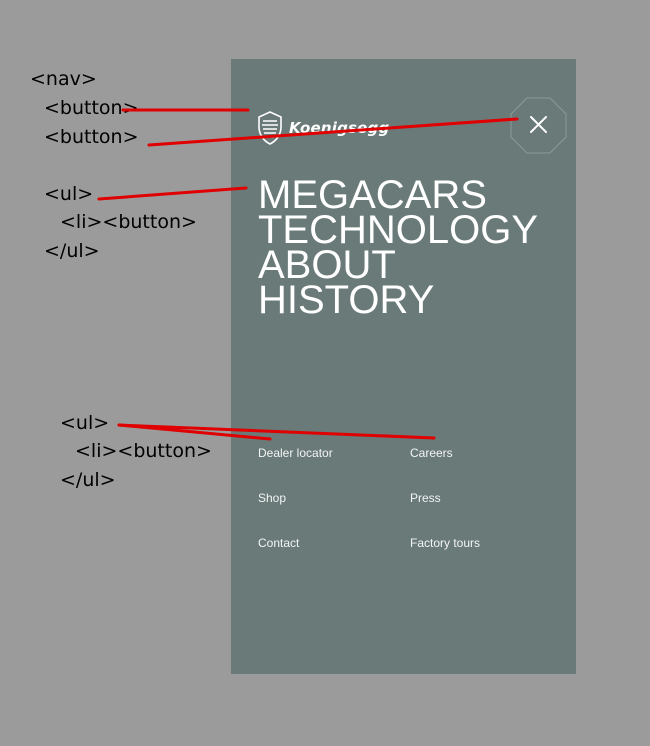 This screenshot has width=650, height=746. What do you see at coordinates (486, 496) in the screenshot?
I see `secondary-menu-item: Press` at bounding box center [486, 496].